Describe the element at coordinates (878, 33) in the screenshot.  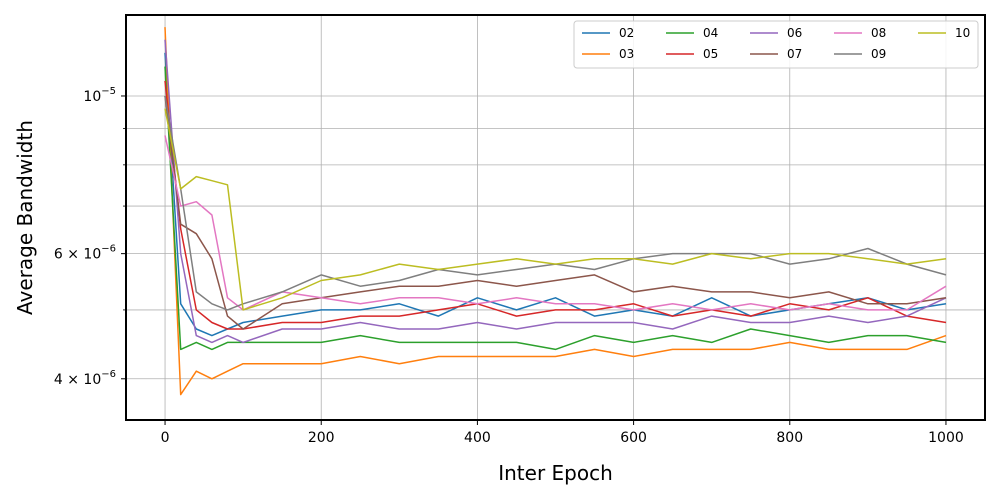
I see `legend-label-08: 08` at that location.